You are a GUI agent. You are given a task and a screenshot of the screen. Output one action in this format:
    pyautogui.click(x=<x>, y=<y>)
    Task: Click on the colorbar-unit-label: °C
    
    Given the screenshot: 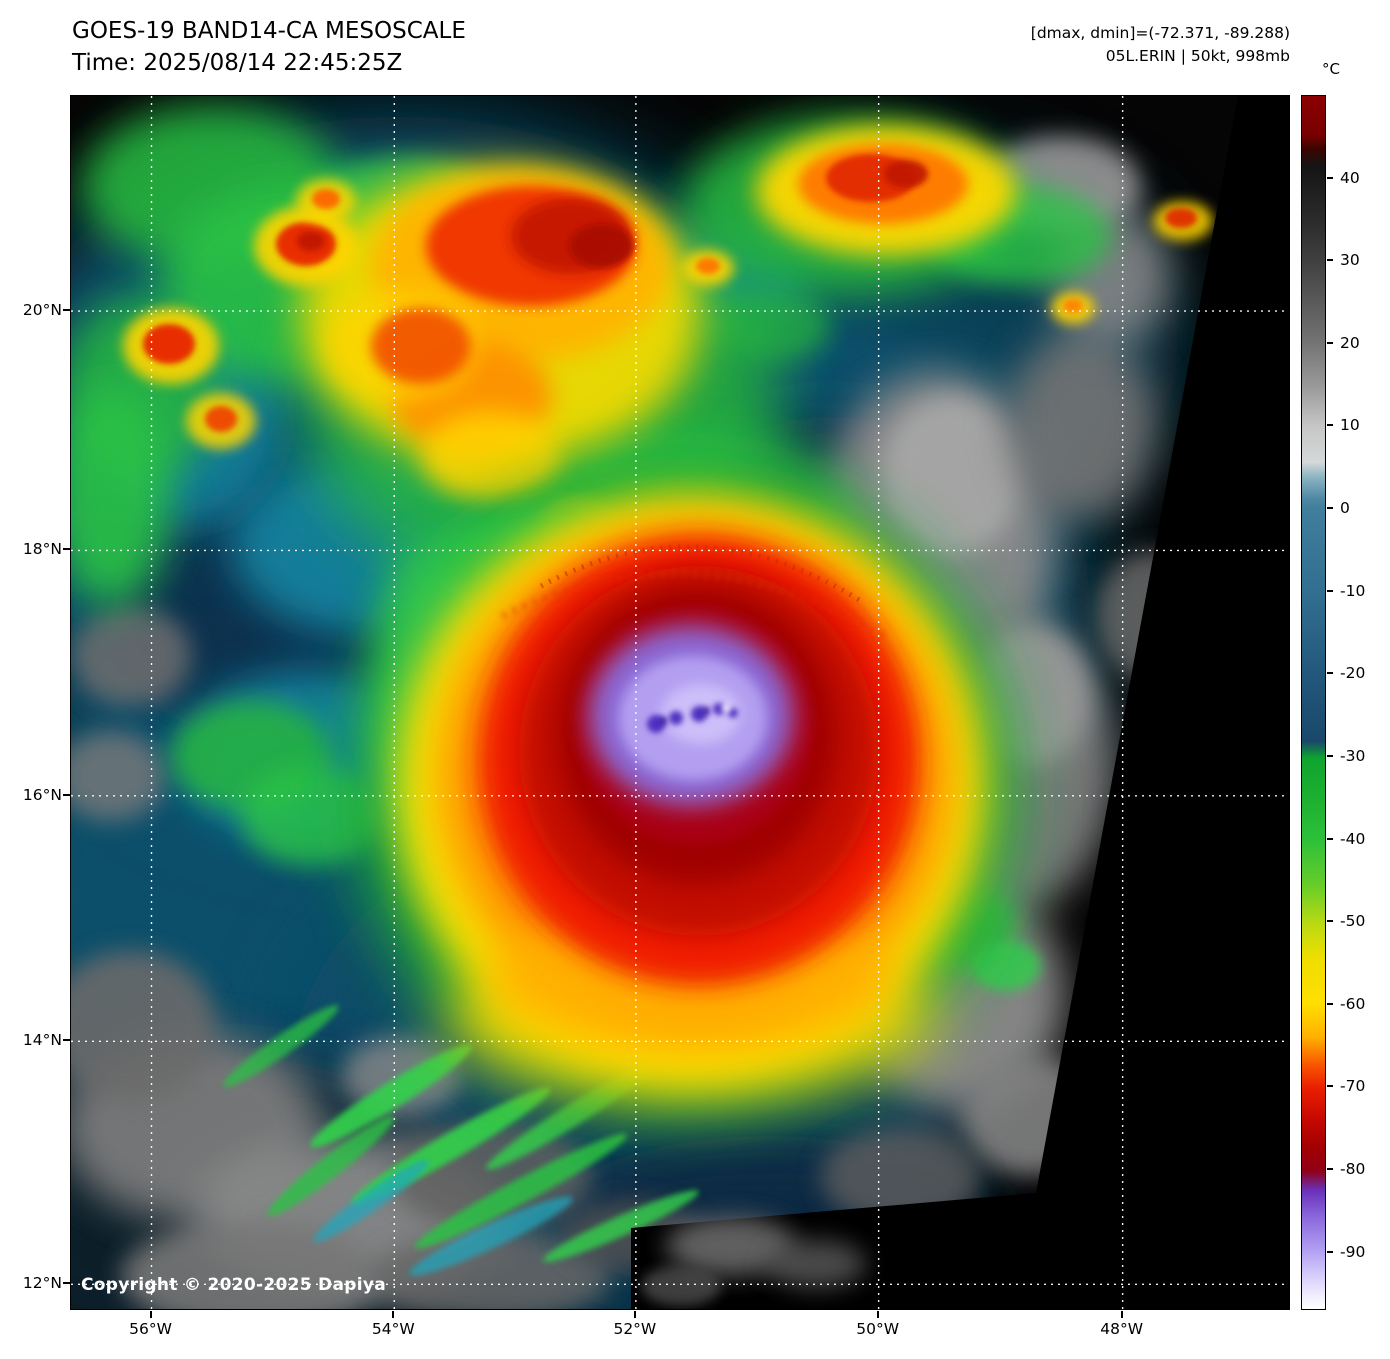 What is the action you would take?
    pyautogui.click(x=1331, y=69)
    